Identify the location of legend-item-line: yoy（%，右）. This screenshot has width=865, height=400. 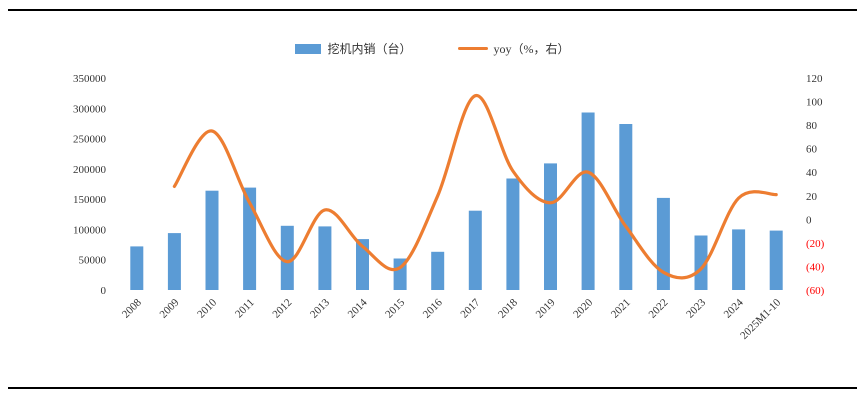
(513, 48).